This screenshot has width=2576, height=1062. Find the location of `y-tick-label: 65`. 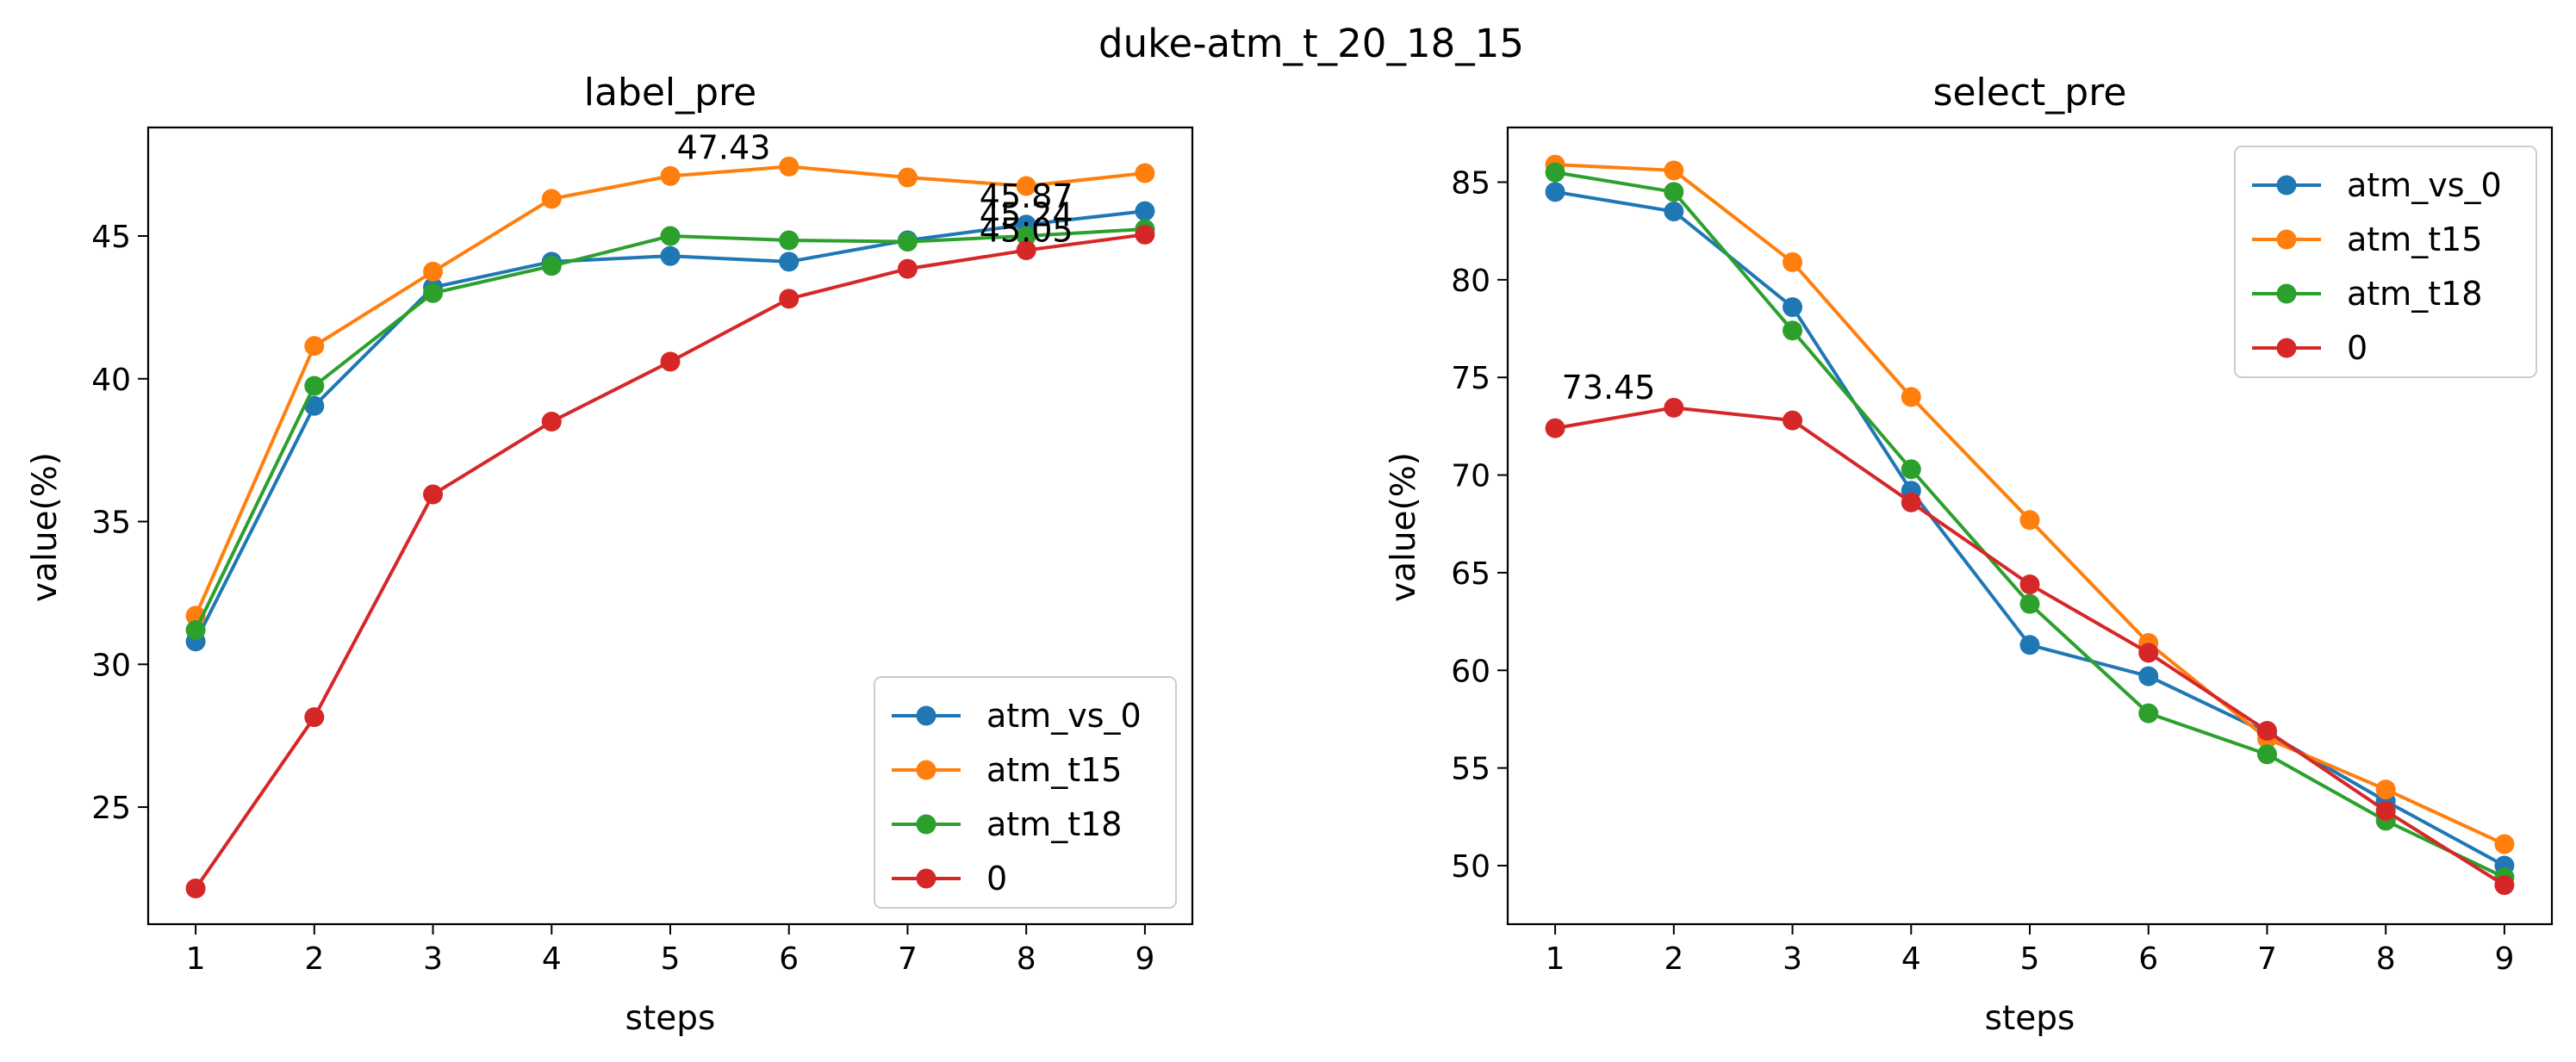

y-tick-label: 65 is located at coordinates (1471, 574).